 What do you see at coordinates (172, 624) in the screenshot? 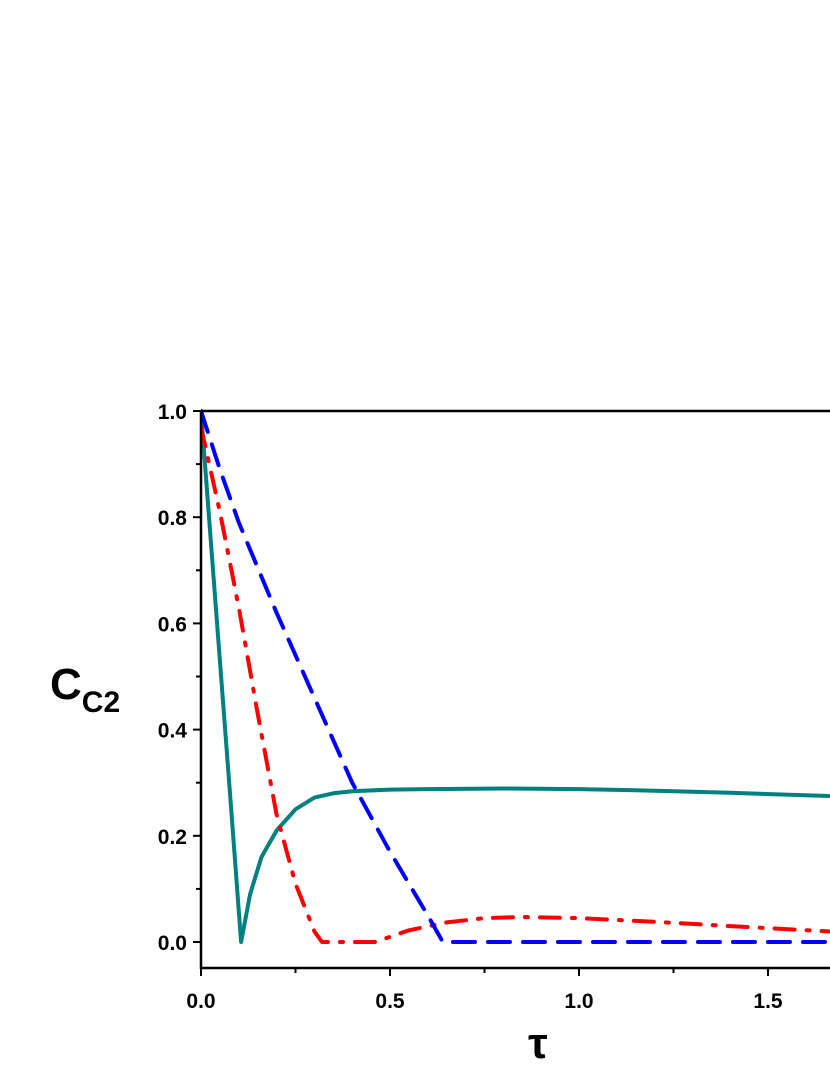
I see `y-tick-label: 0.6` at bounding box center [172, 624].